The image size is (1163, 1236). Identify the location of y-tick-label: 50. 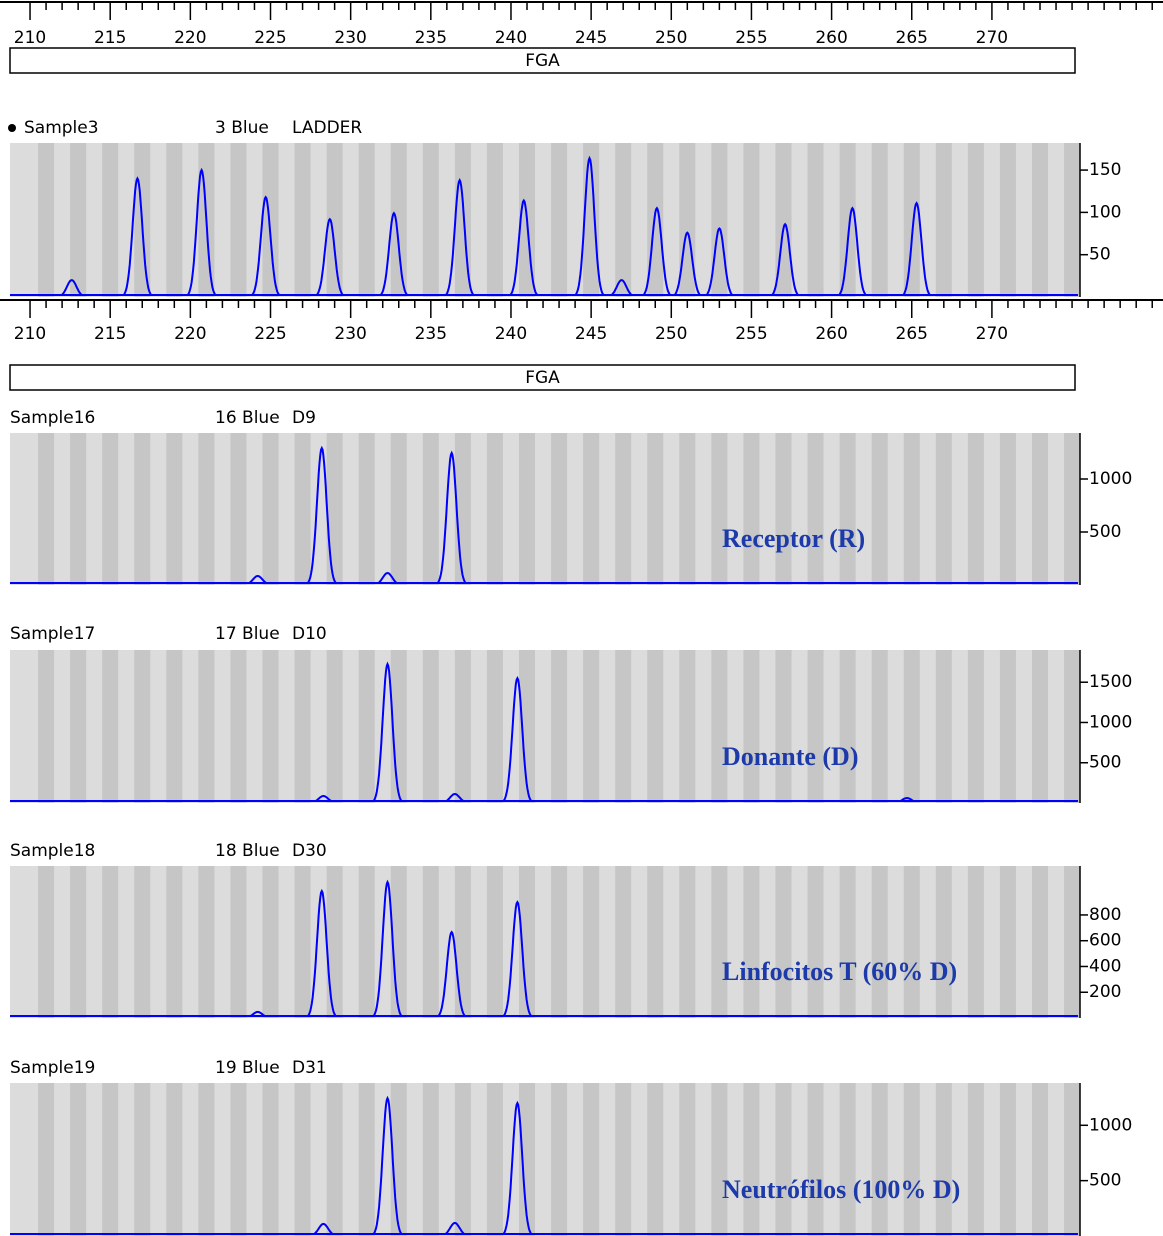
(1100, 255).